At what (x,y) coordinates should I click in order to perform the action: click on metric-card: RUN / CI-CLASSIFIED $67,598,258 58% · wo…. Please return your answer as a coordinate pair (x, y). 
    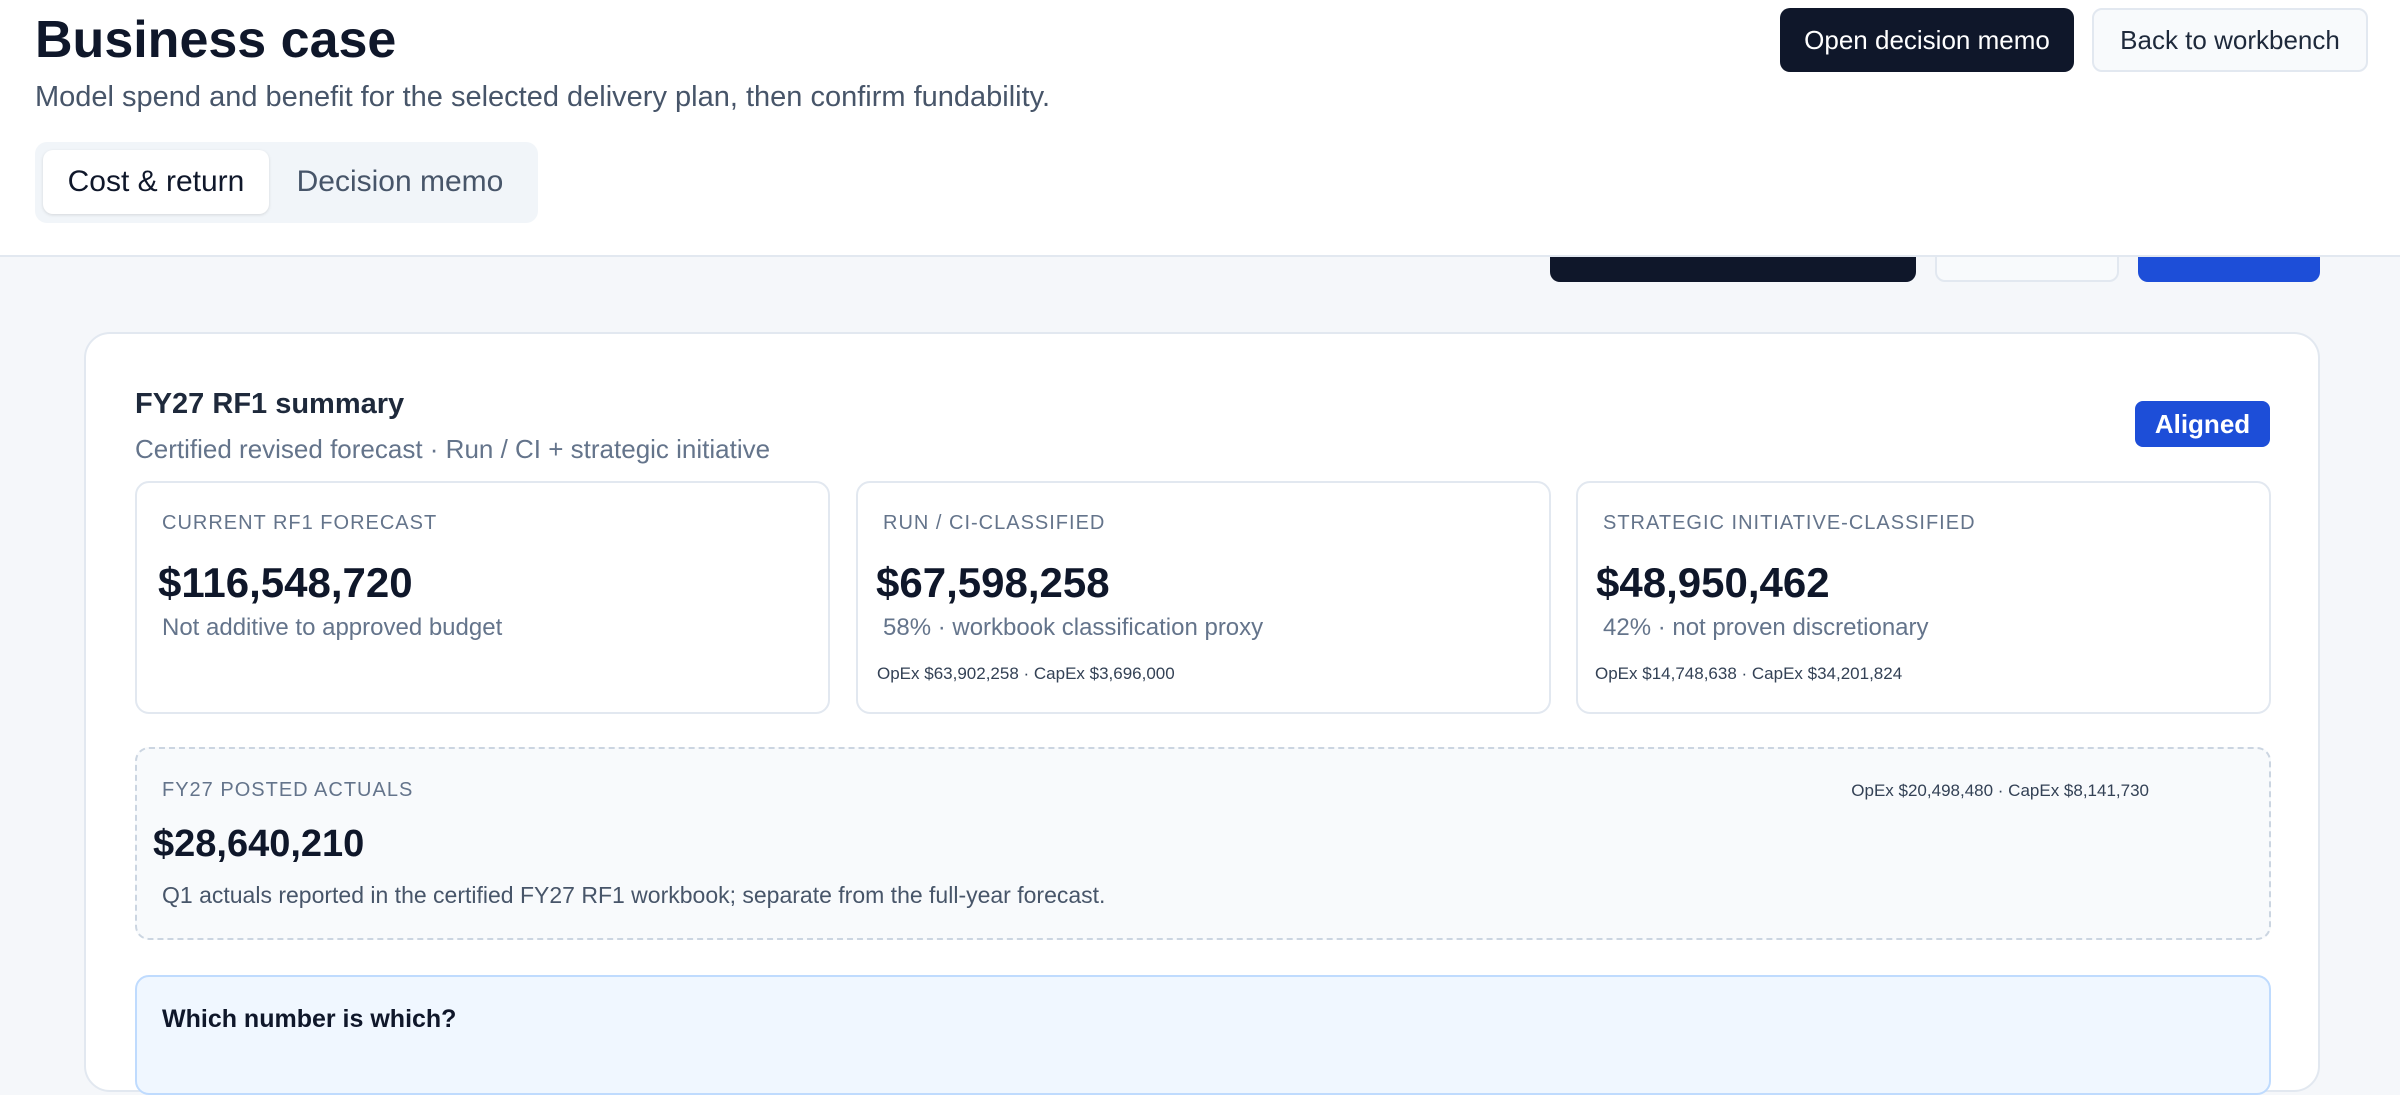
    Looking at the image, I should click on (1203, 597).